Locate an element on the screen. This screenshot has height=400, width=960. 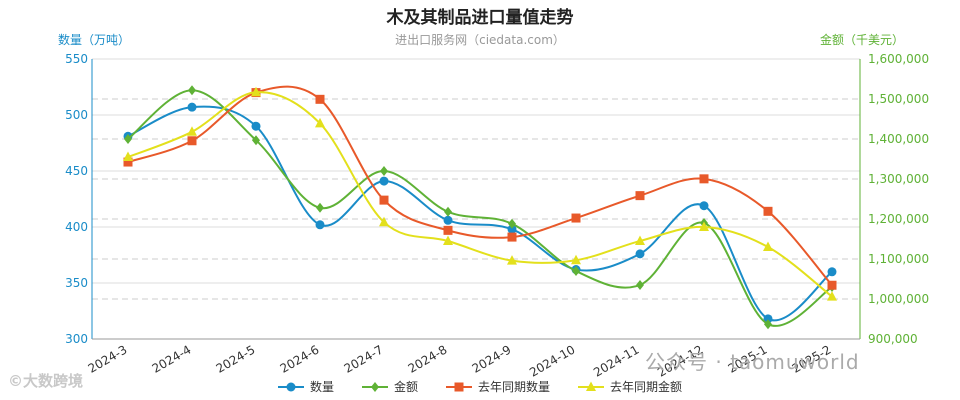
x-tick-label: 2024-9 is located at coordinates (492, 358).